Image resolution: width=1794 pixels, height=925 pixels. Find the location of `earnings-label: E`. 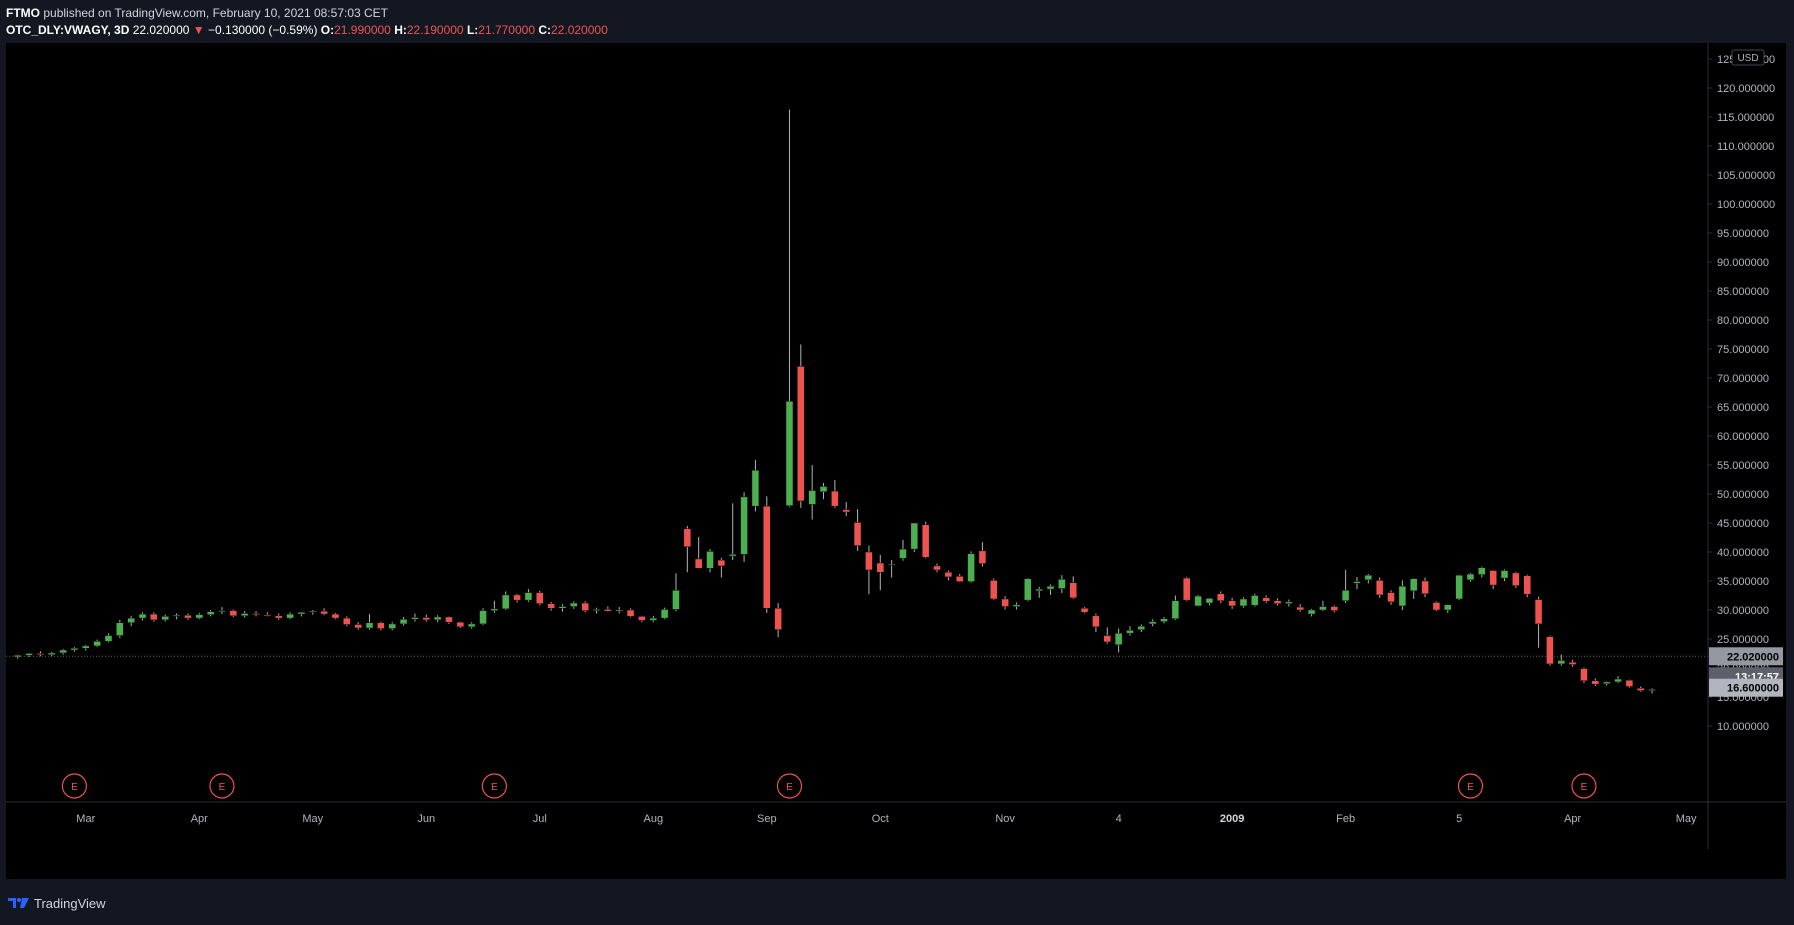

earnings-label: E is located at coordinates (222, 787).